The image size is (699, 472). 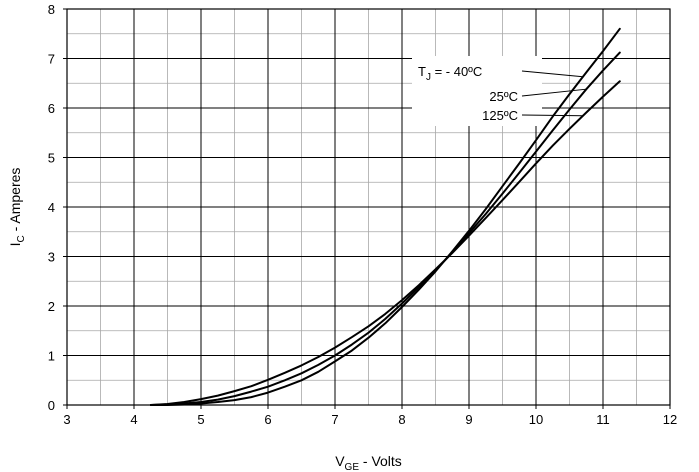 I want to click on y-tick-label: 8, so click(x=51, y=9).